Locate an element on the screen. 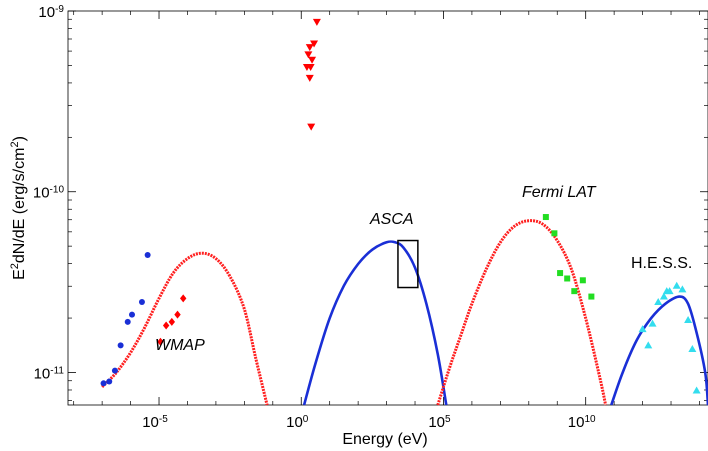 The image size is (708, 451). y-tick-label: 10-10 is located at coordinates (49, 193).